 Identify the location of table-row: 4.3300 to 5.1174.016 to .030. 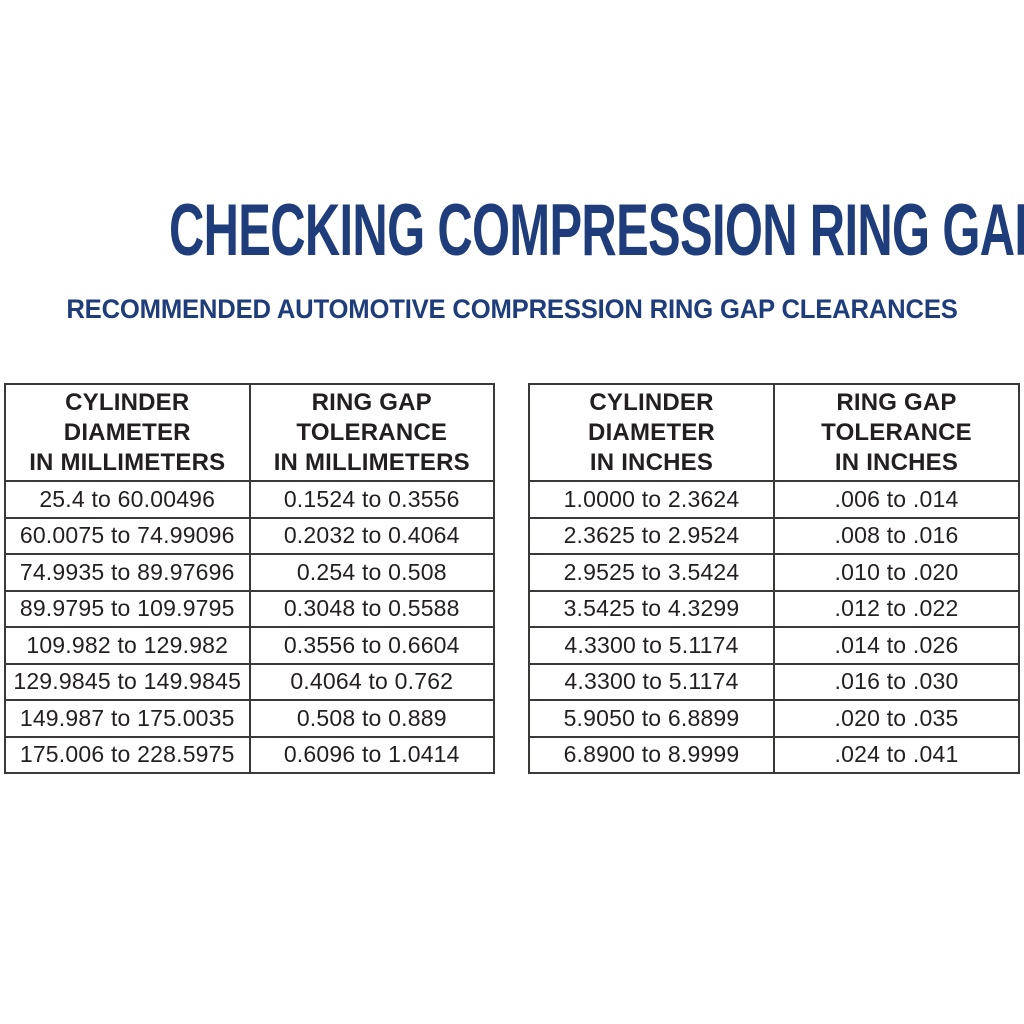
(774, 681).